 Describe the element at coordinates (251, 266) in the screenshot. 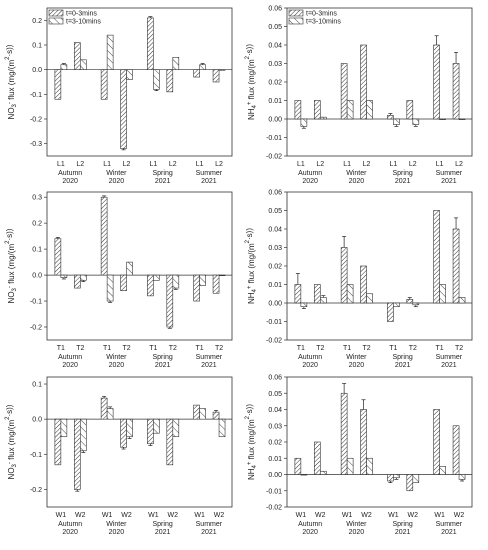

I see `y-axis-label: NH4+ flux (mg/(m2·s))` at that location.